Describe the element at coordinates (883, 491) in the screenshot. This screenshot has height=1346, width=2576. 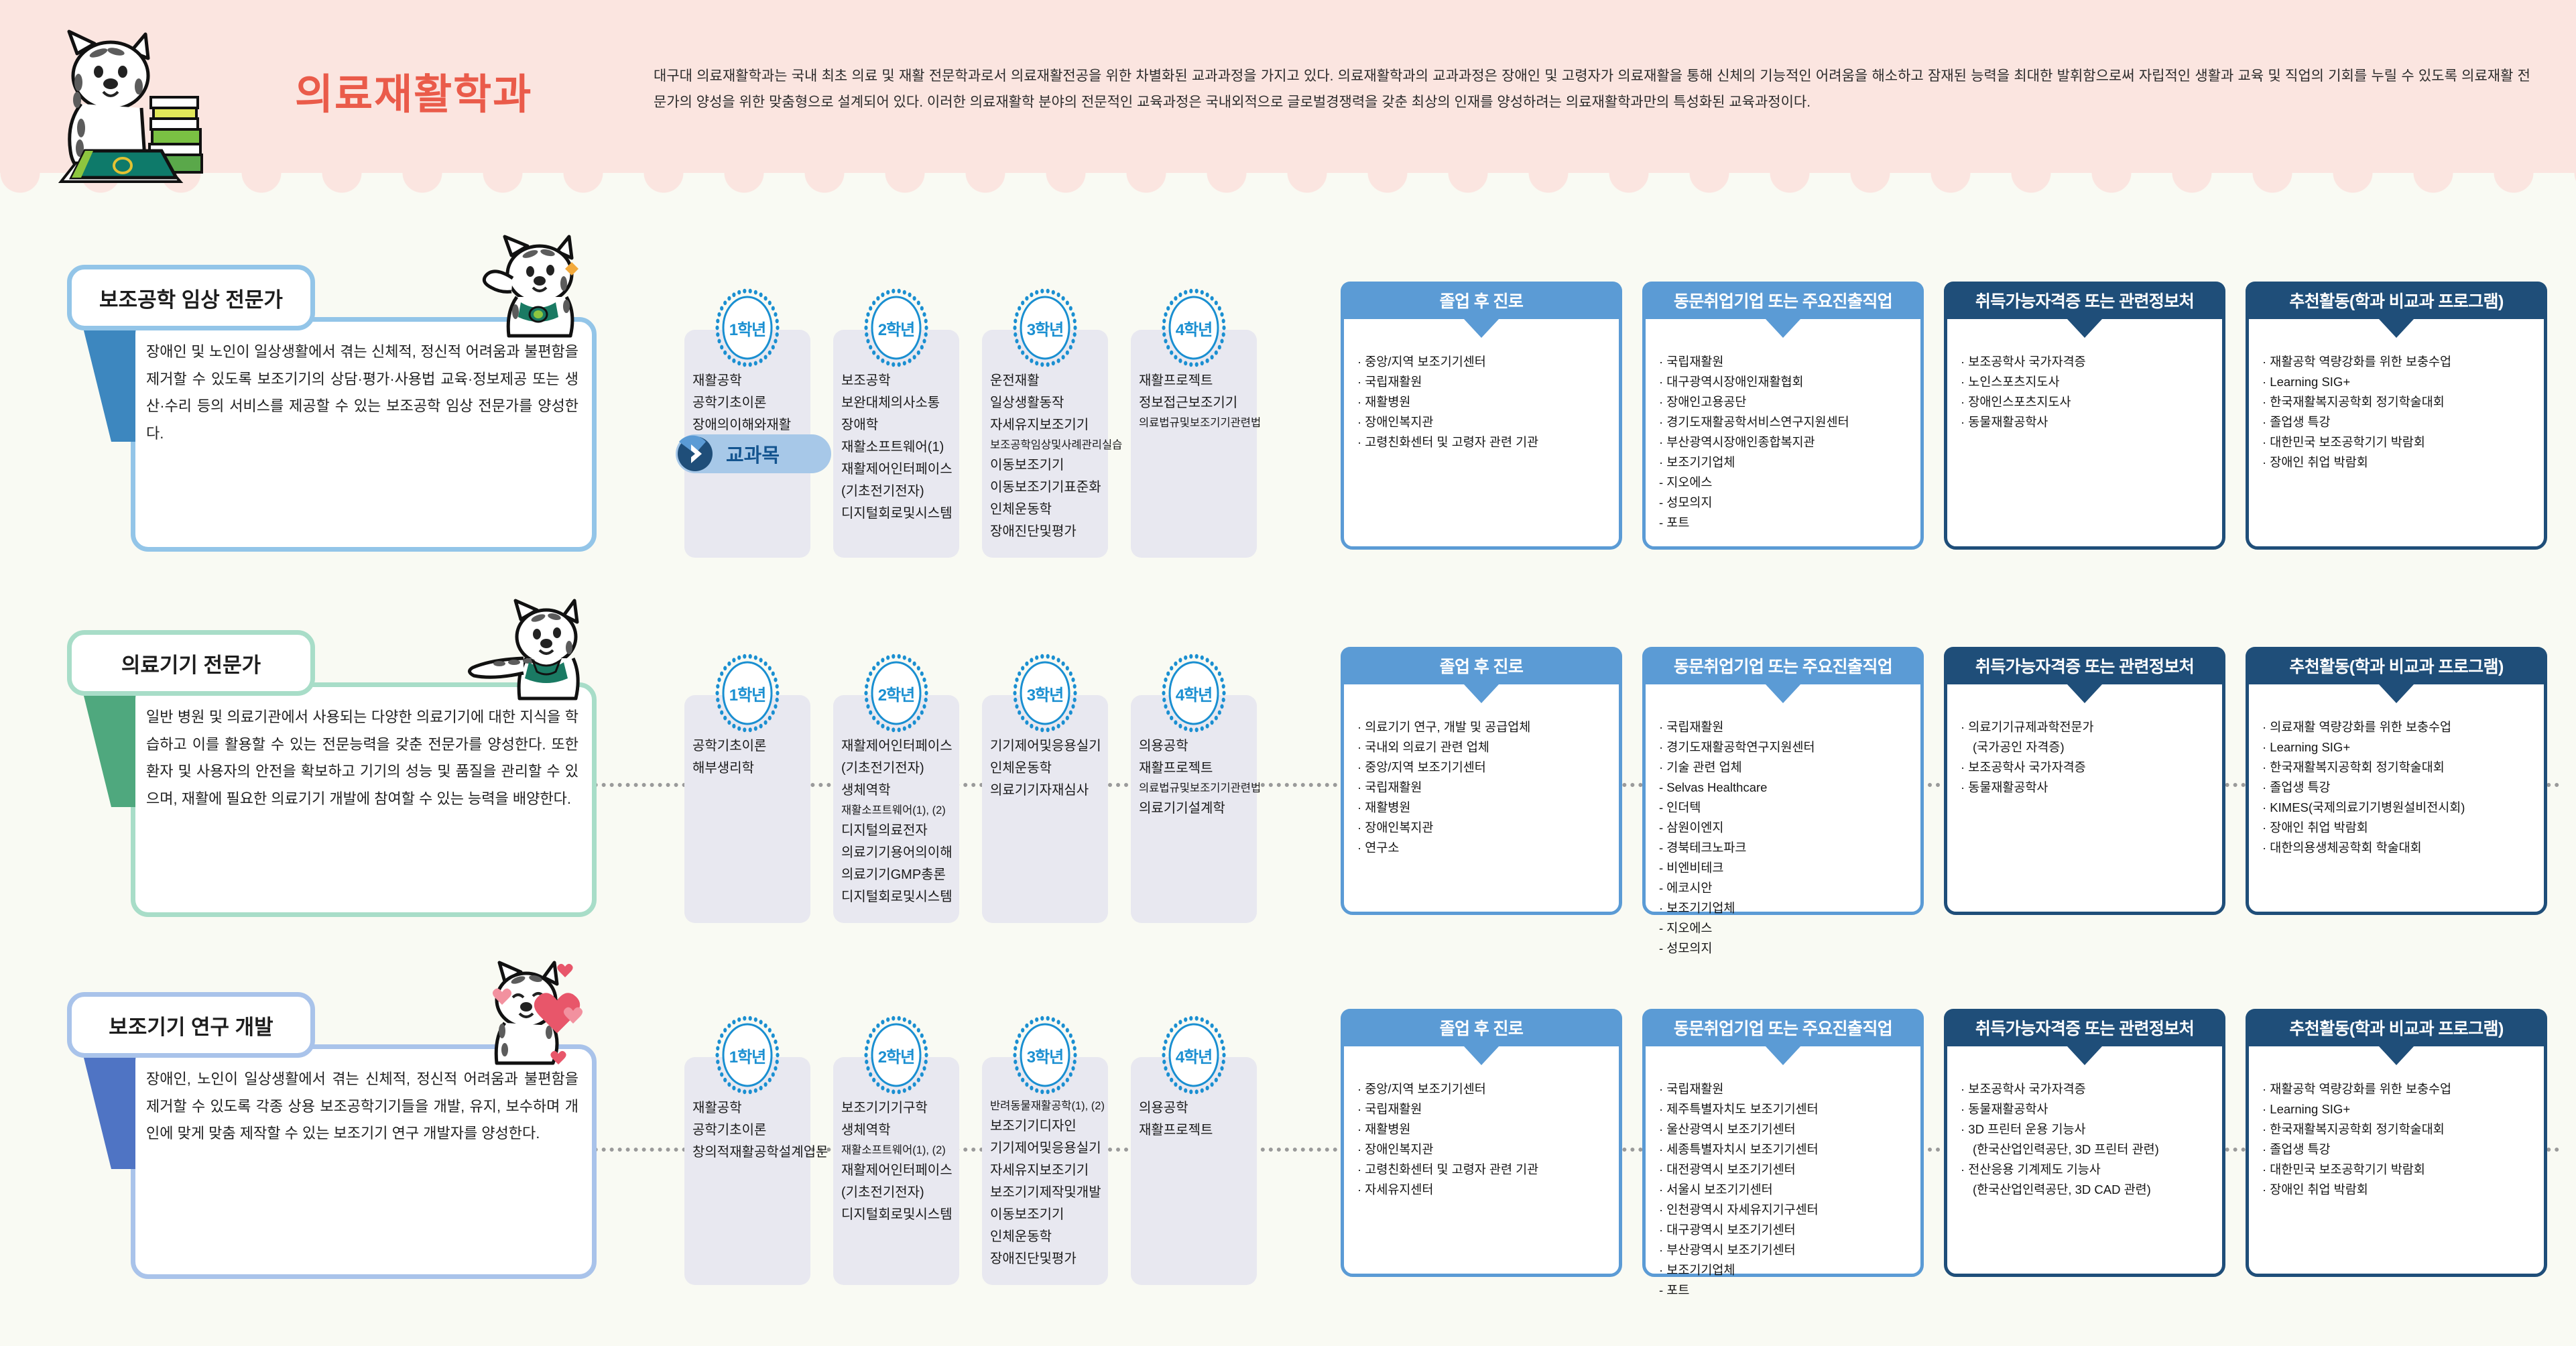
I see `course-item: (기초전기전자)` at that location.